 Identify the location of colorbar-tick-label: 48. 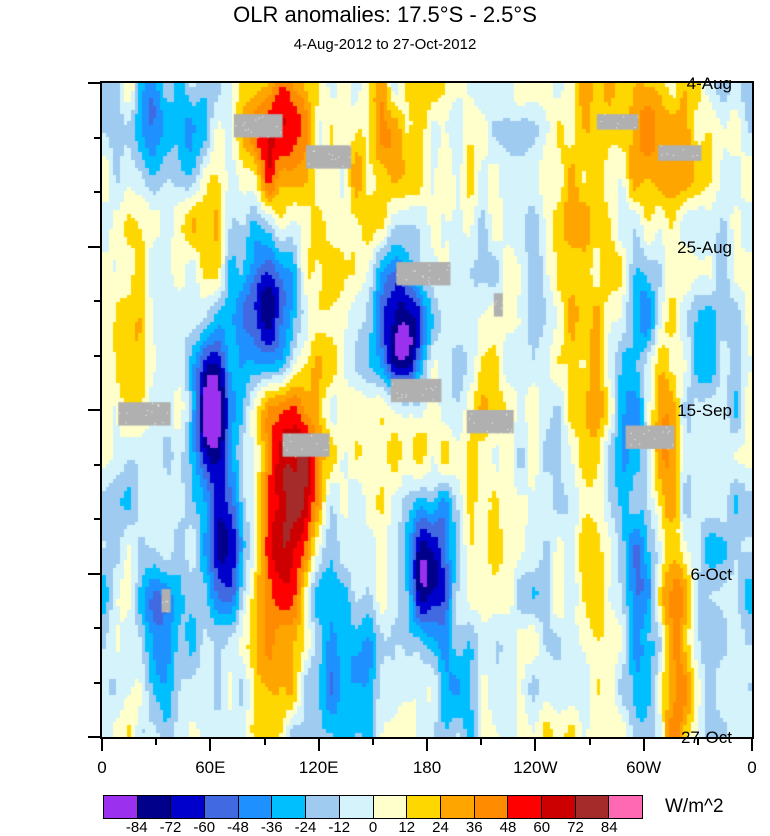
(508, 827).